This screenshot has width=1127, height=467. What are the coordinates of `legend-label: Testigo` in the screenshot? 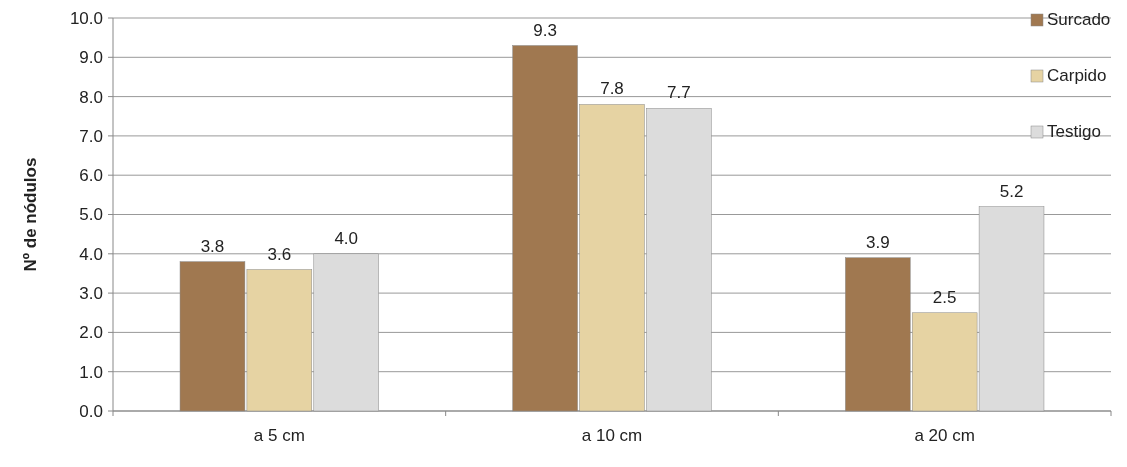 It's located at (1074, 131).